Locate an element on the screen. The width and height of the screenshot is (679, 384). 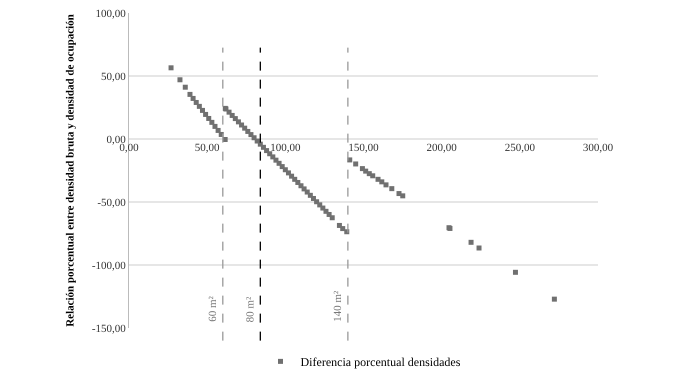
x-tick-label: 50,00 is located at coordinates (207, 148).